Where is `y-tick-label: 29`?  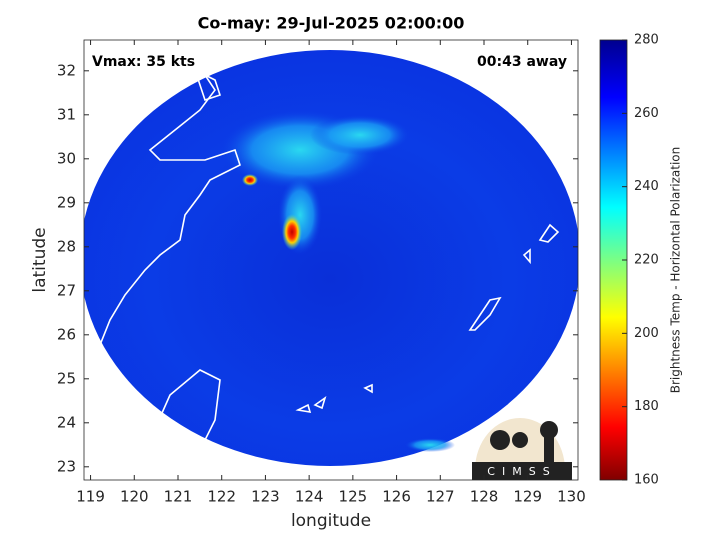 y-tick-label: 29 is located at coordinates (66, 202).